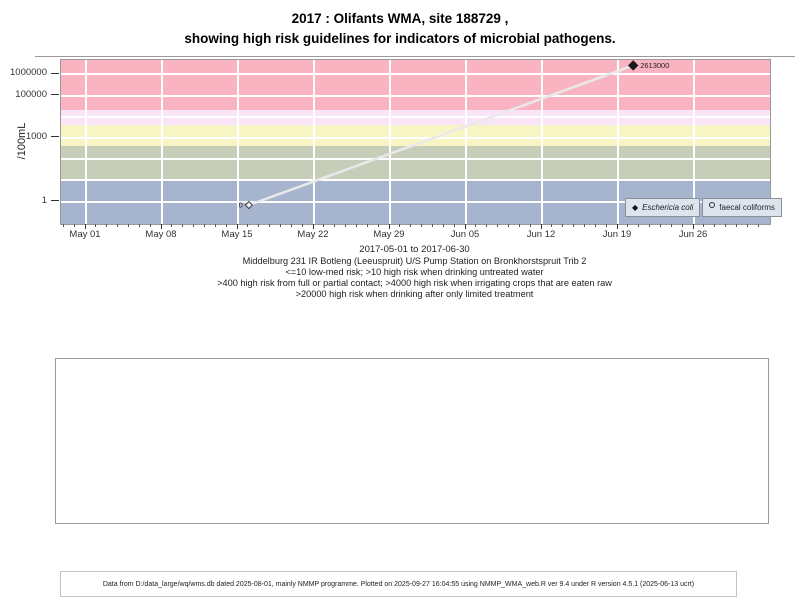 The image size is (800, 600). What do you see at coordinates (31, 94) in the screenshot?
I see `y-tick-label: 100000` at bounding box center [31, 94].